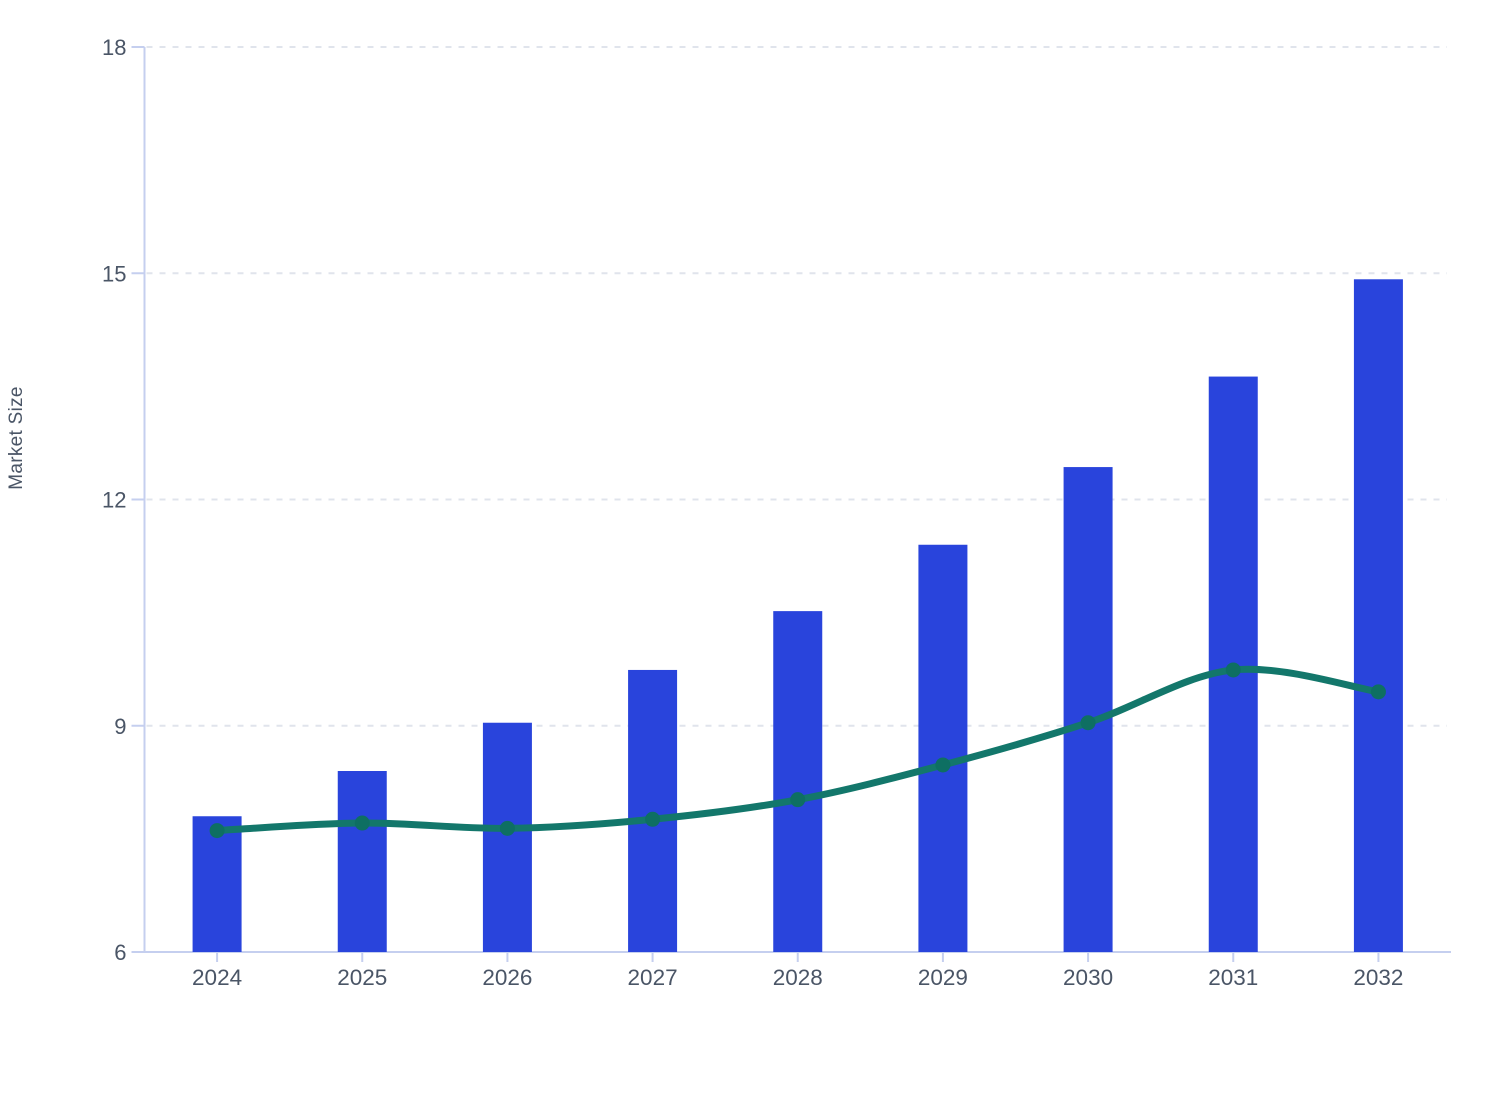  Describe the element at coordinates (798, 977) in the screenshot. I see `x-tick-label: 2028` at that location.